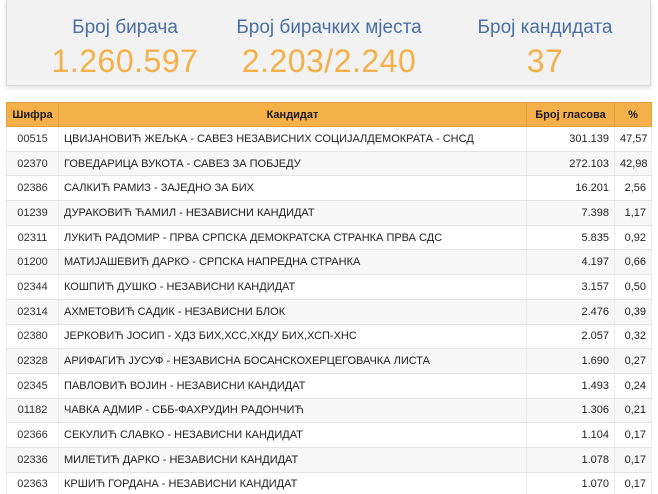  I want to click on cell-percent: 0,39, so click(633, 312).